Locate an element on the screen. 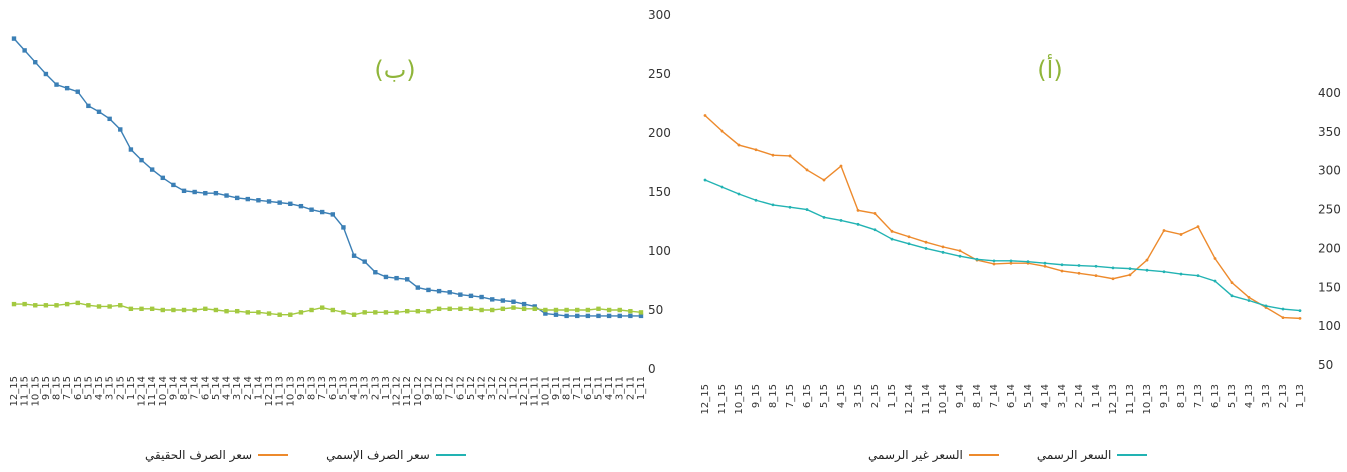 Image resolution: width=1347 pixels, height=472 pixels. x-tick-label: 2_12 is located at coordinates (503, 388).